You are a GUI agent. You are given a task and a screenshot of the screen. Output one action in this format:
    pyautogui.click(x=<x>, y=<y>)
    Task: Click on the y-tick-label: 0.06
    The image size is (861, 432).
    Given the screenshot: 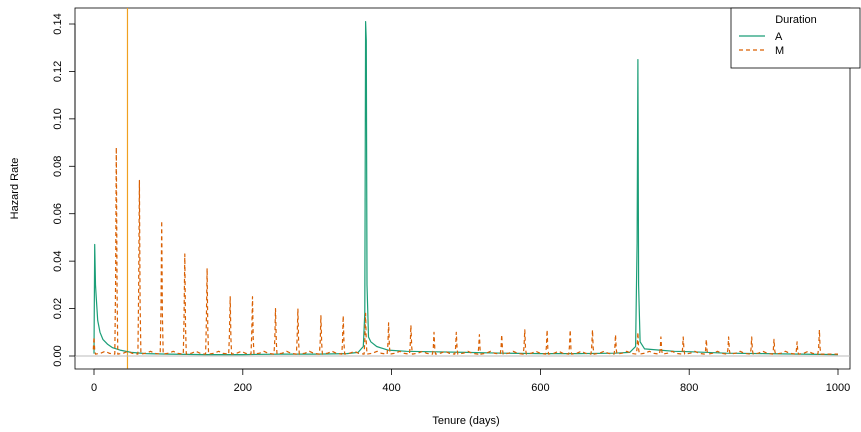 What is the action you would take?
    pyautogui.click(x=58, y=213)
    